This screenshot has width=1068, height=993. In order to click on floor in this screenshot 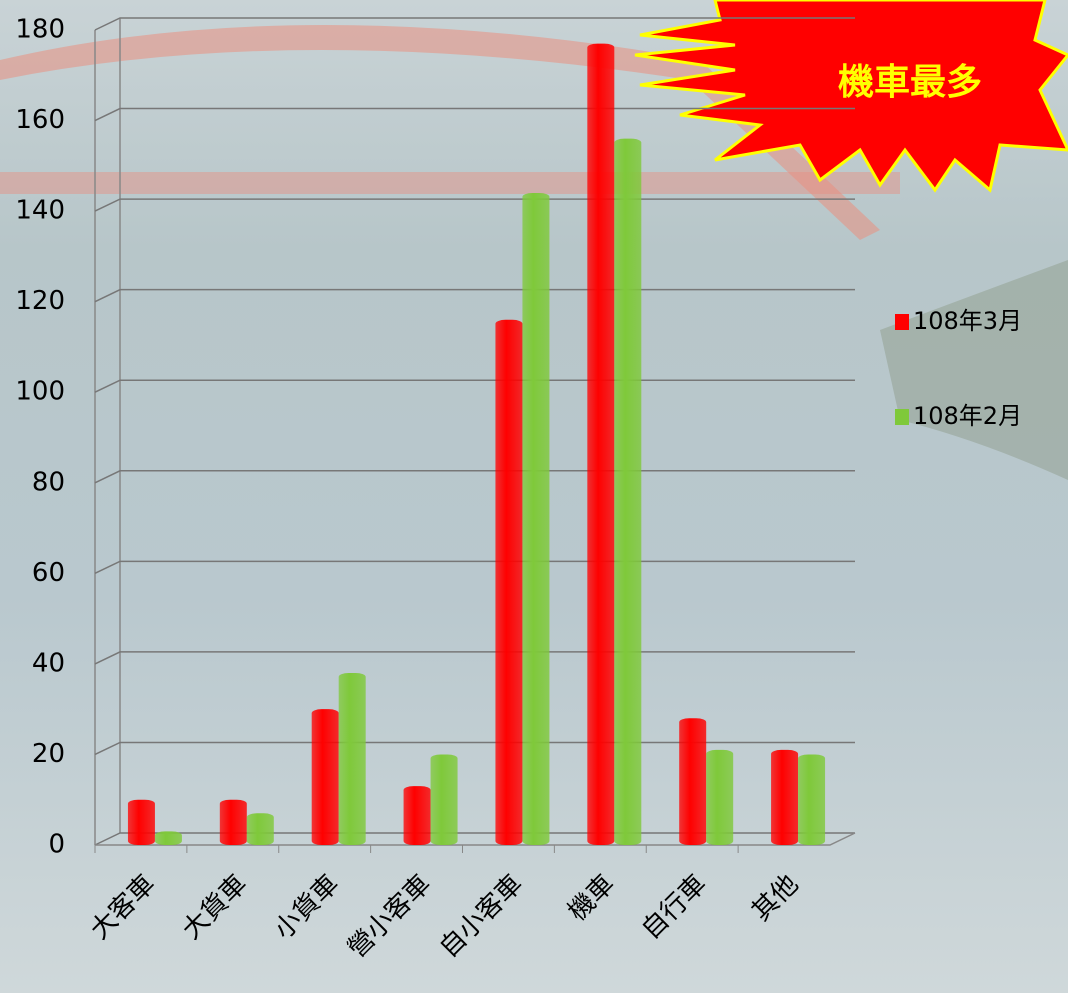, I will do `click(475, 839)`.